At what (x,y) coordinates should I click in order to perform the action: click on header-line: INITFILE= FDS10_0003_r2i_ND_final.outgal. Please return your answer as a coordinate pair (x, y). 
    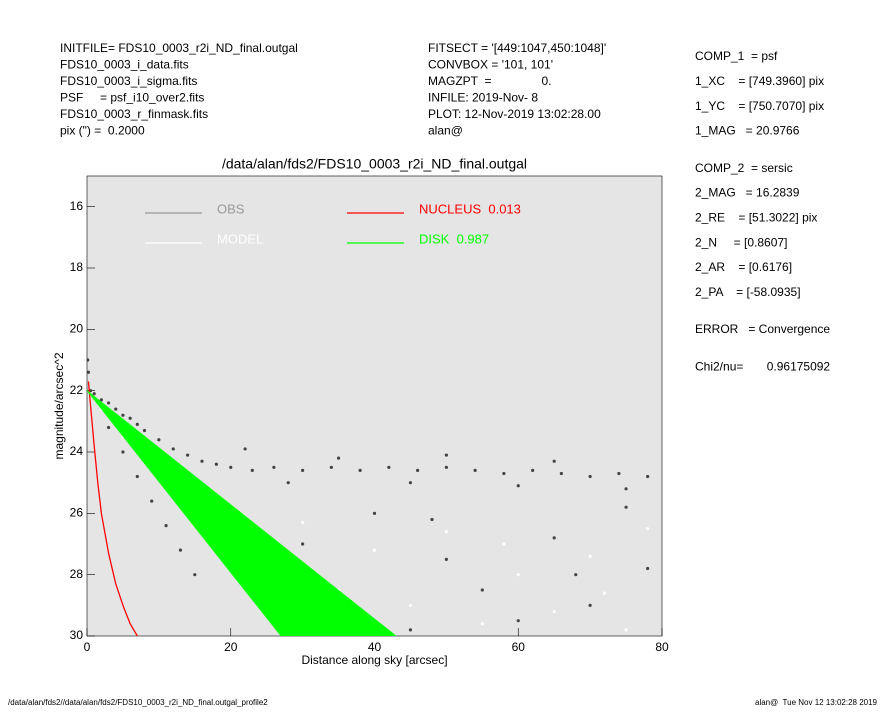
    Looking at the image, I should click on (179, 48).